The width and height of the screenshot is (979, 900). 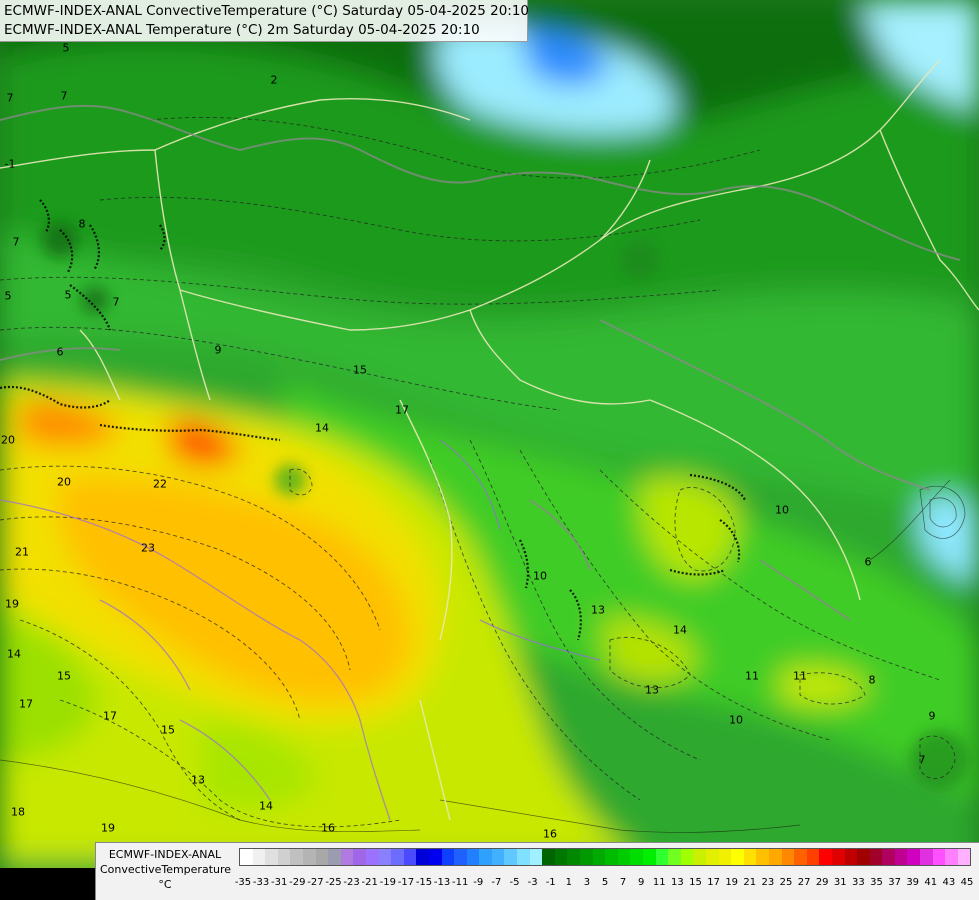 I want to click on isotherm-label: 15, so click(x=168, y=730).